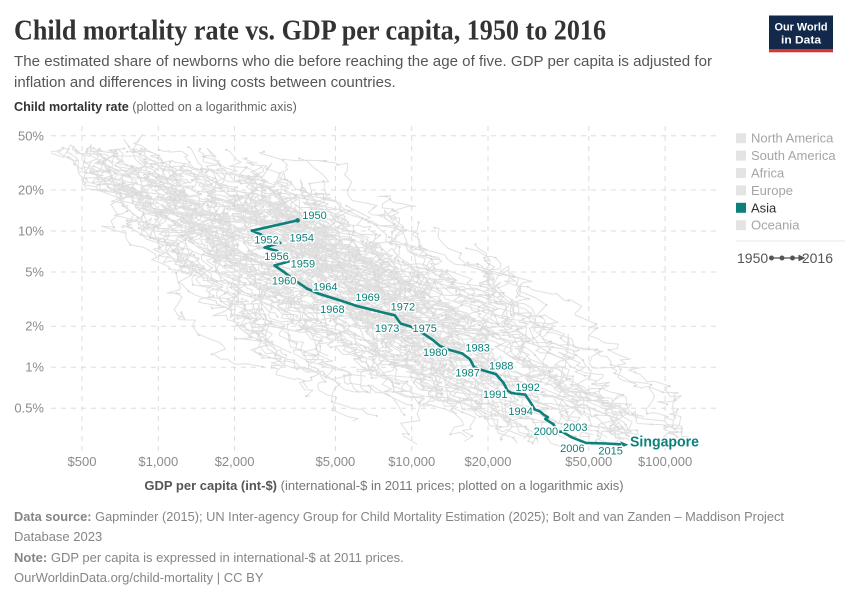  Describe the element at coordinates (775, 225) in the screenshot. I see `svg-text: Oceania` at that location.